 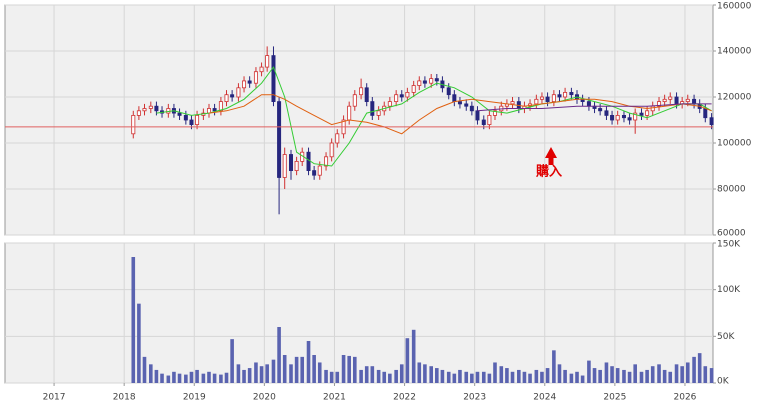 What do you see at coordinates (734, 144) in the screenshot?
I see `y-tick-label: 100000` at bounding box center [734, 144].